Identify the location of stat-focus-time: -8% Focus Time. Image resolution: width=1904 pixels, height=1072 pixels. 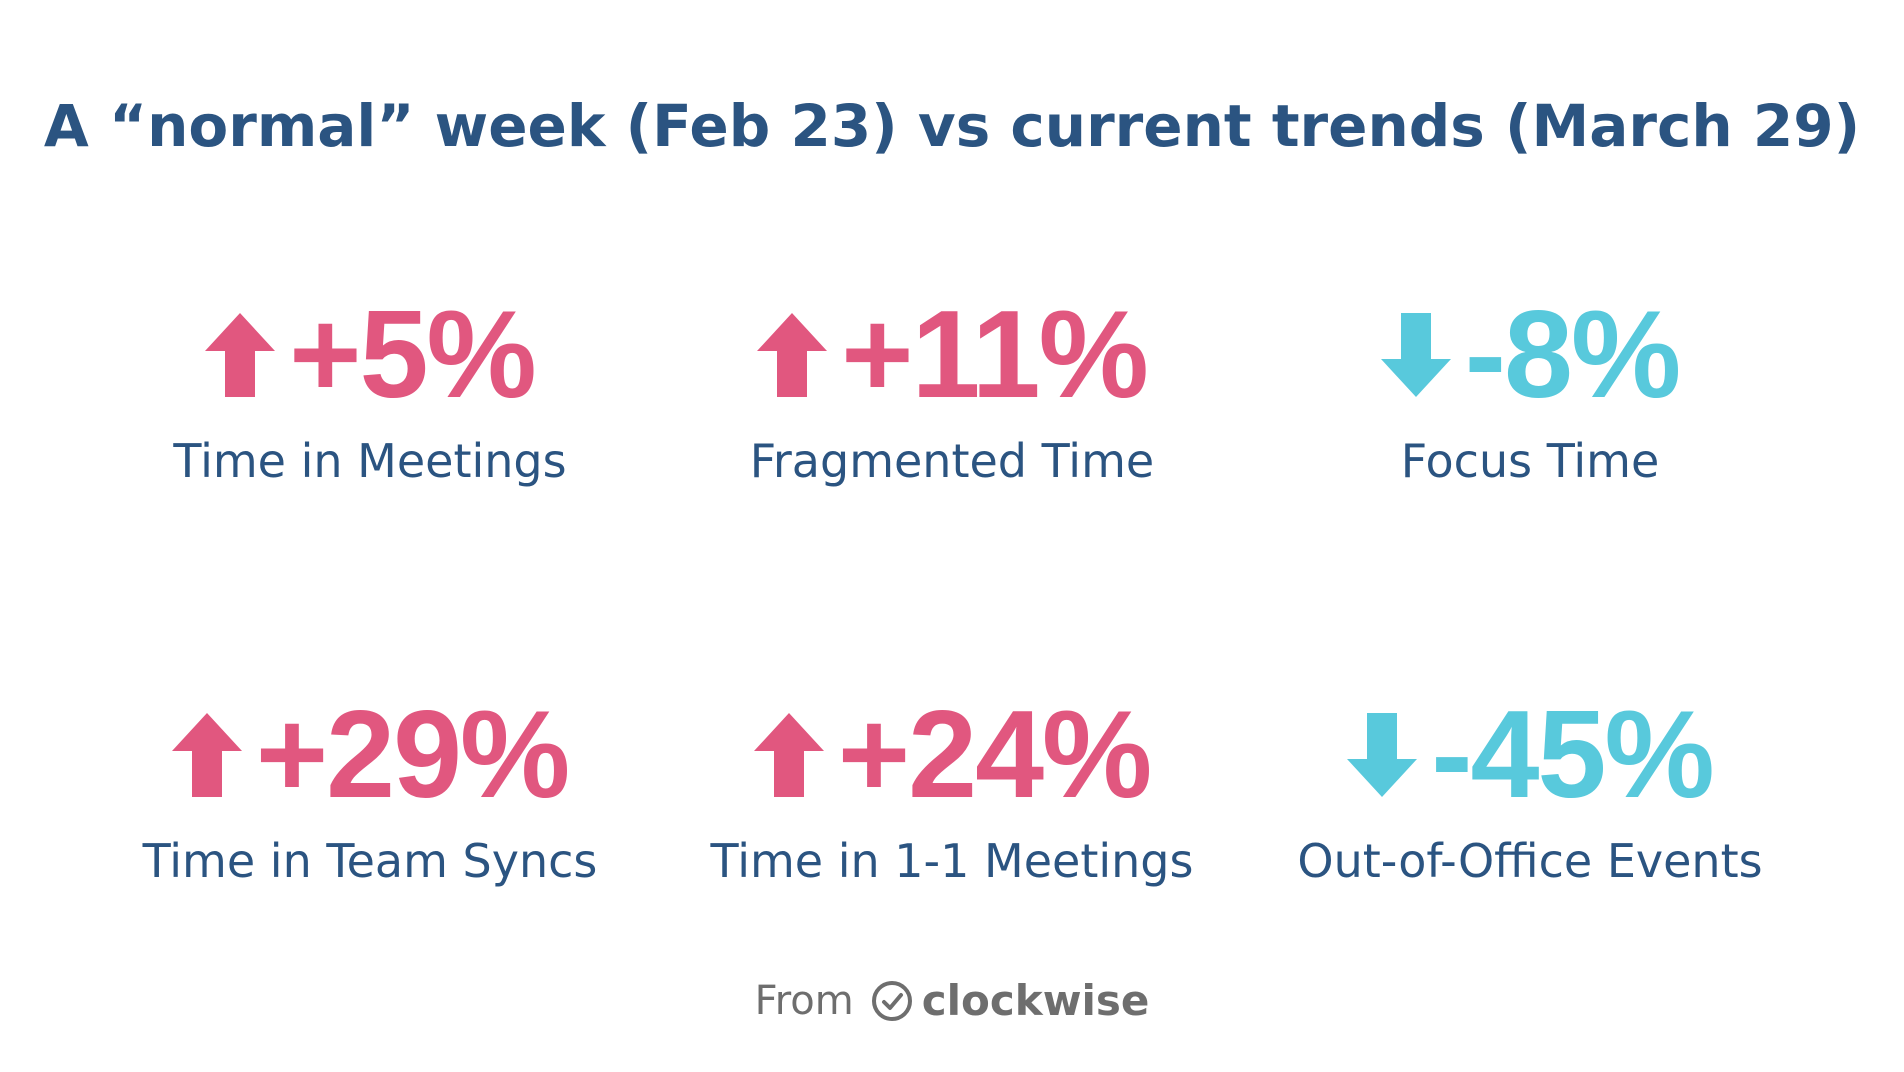
(1530, 389).